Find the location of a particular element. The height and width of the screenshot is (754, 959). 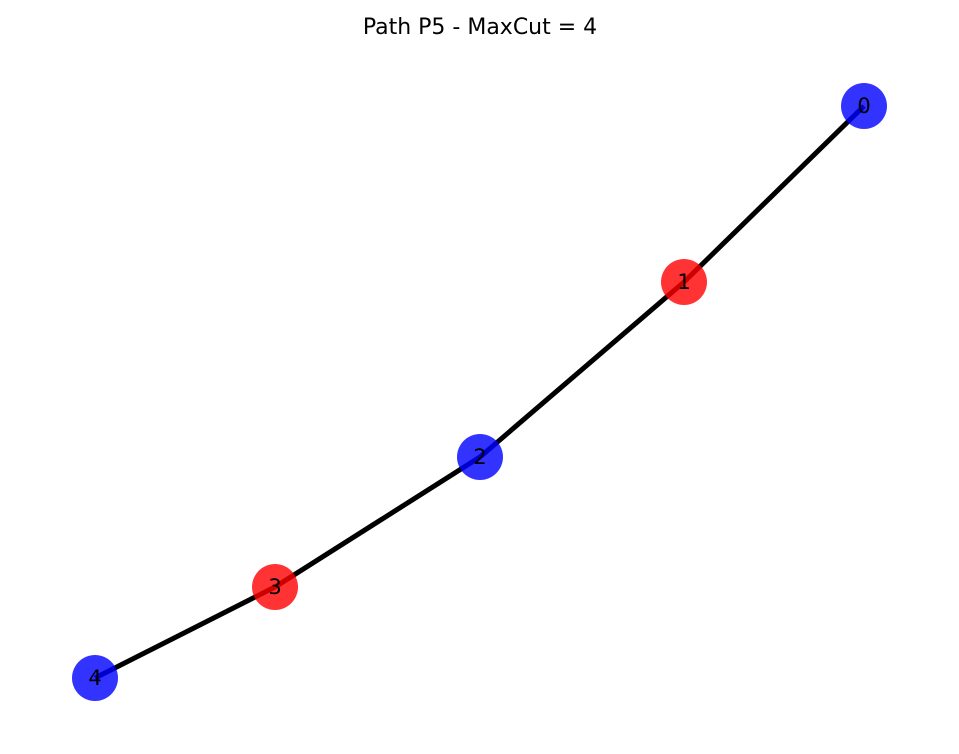

node-label: 4 is located at coordinates (94, 678).